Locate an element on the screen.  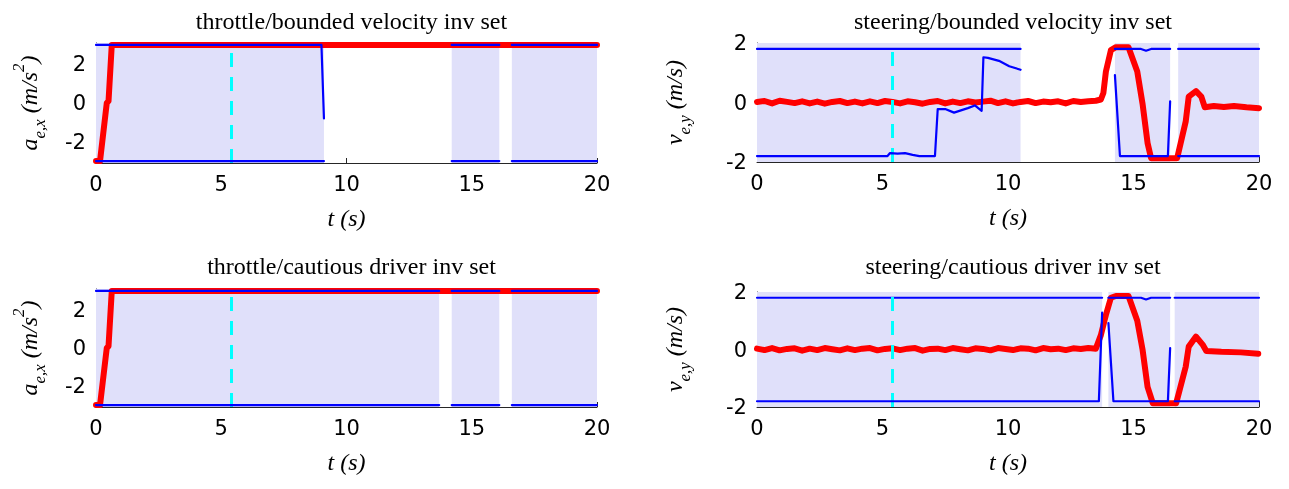
chart-title: steering/cautious driver inv set is located at coordinates (1013, 266).